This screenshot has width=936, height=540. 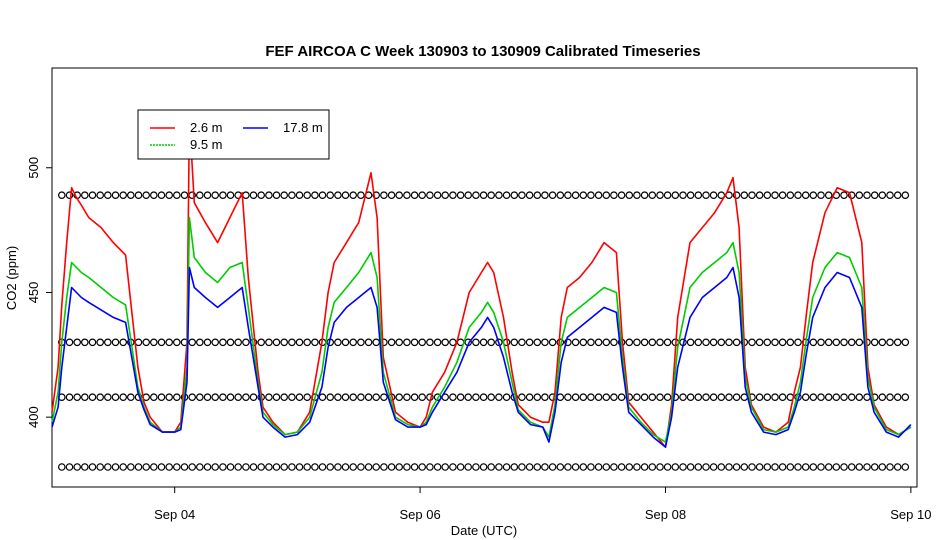 What do you see at coordinates (910, 514) in the screenshot?
I see `x-tick-label-3: Sep 10` at bounding box center [910, 514].